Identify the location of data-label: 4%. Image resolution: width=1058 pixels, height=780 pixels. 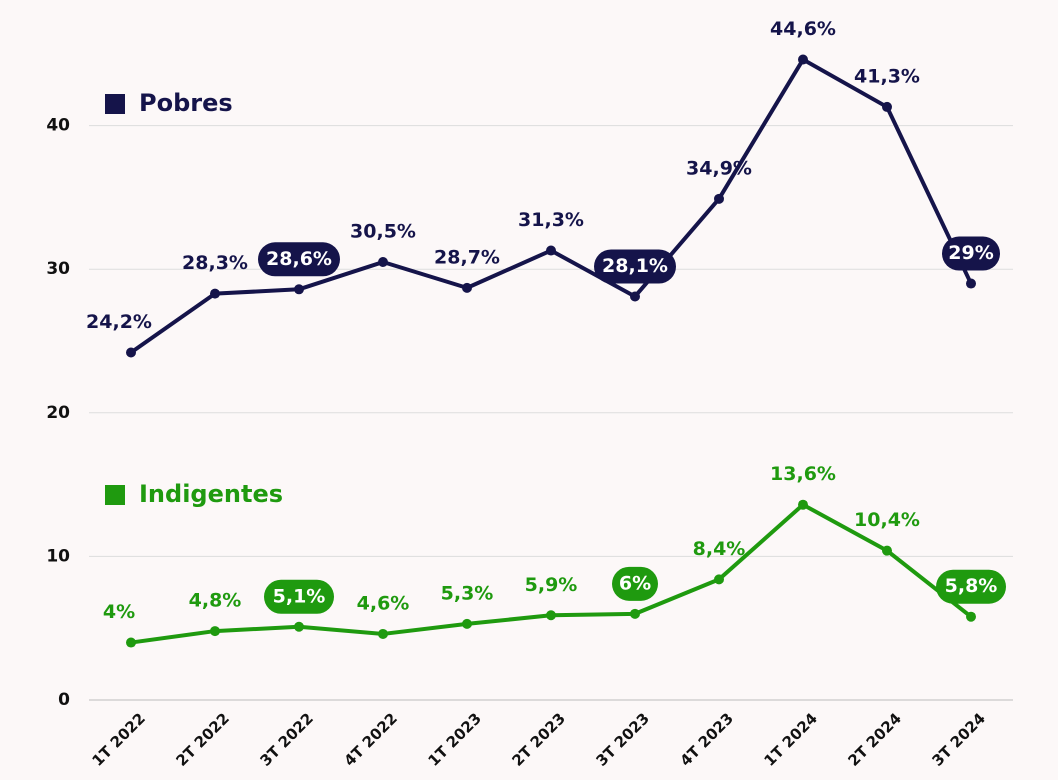
(119, 612).